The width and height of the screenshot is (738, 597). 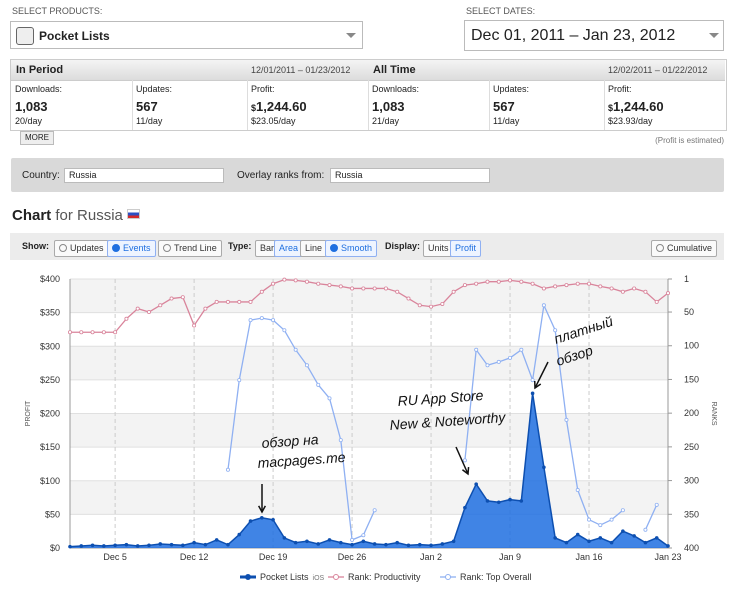 I want to click on panel-title: In Period, so click(x=40, y=70).